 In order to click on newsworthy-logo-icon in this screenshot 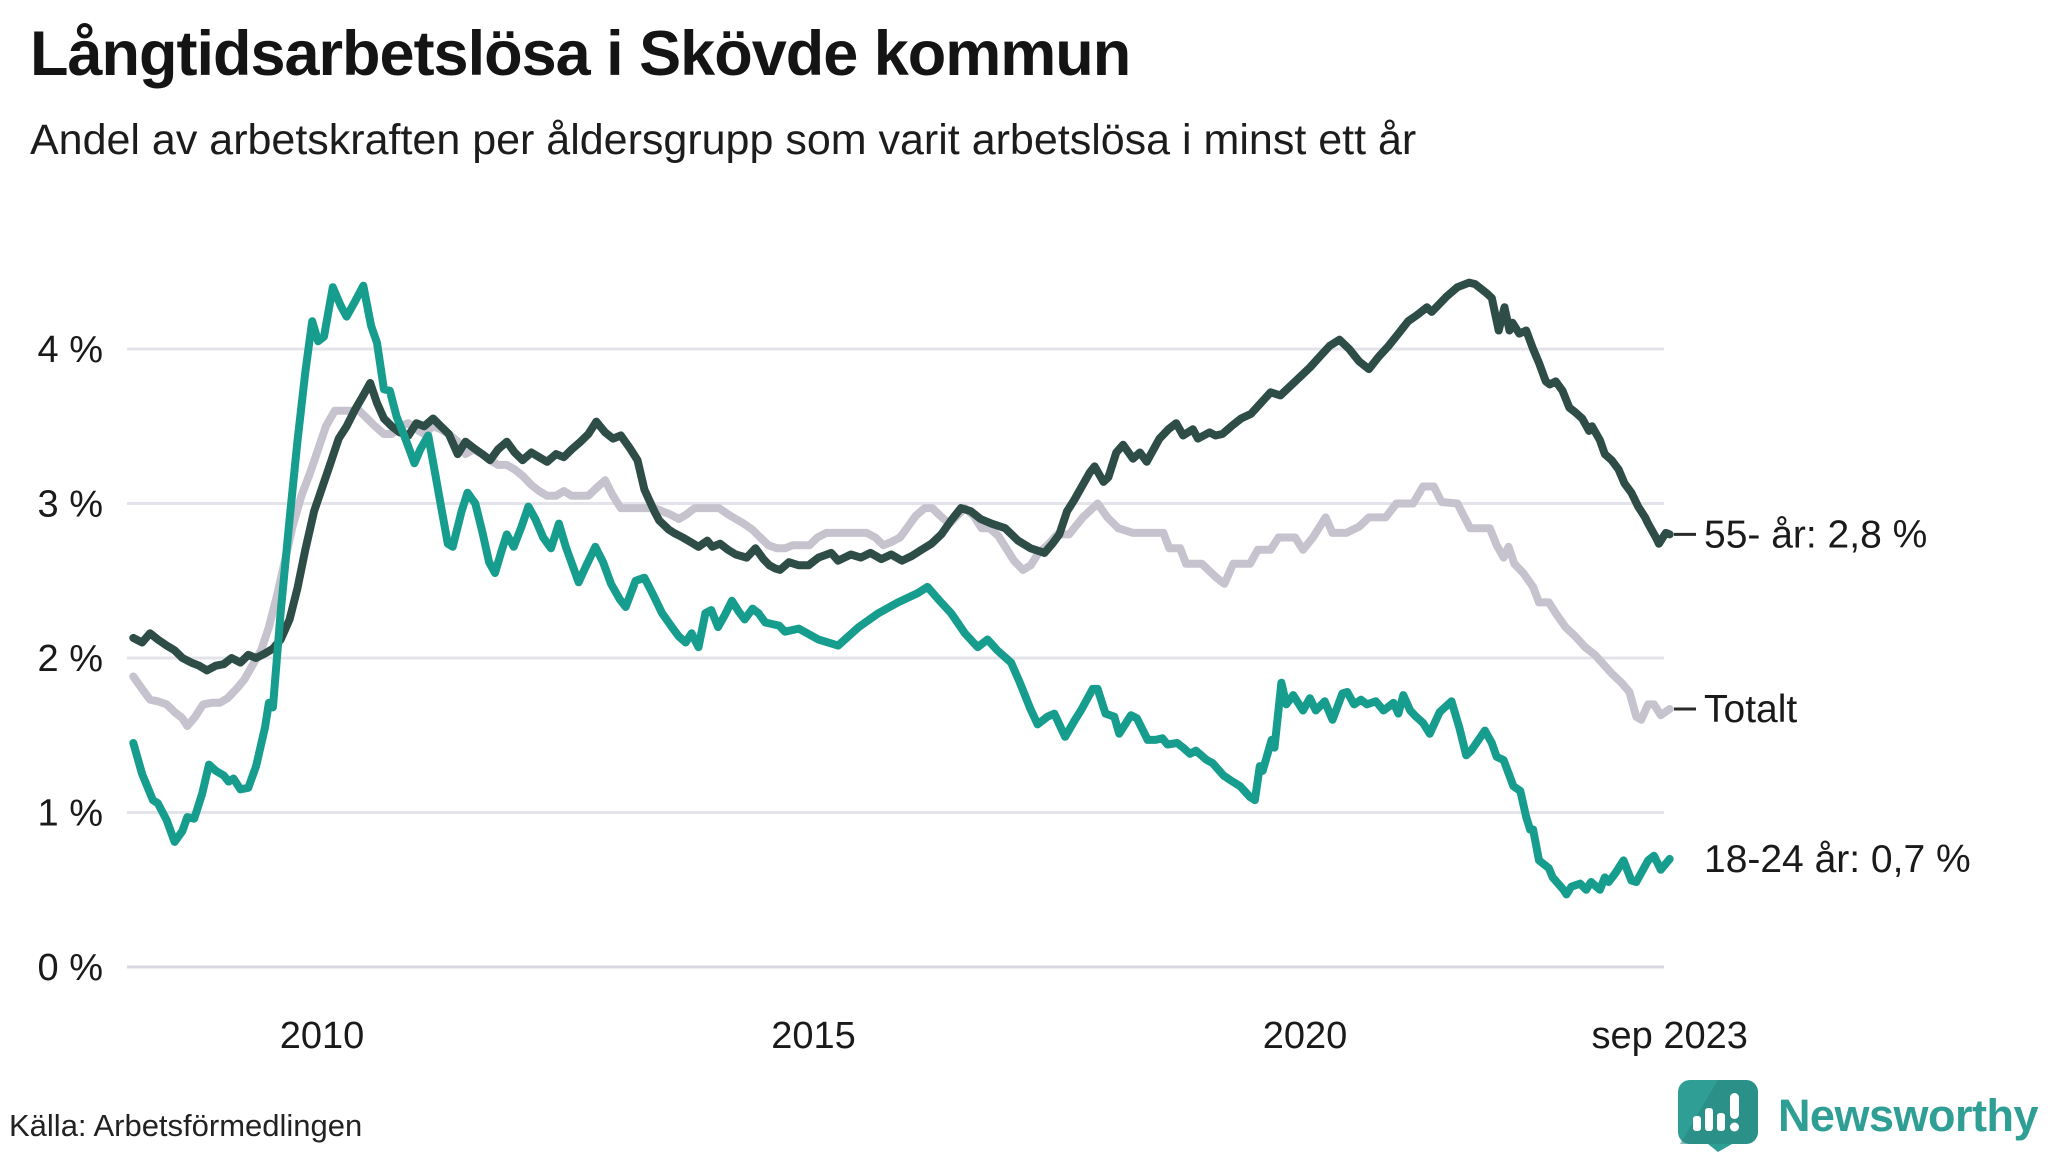, I will do `click(1717, 1116)`.